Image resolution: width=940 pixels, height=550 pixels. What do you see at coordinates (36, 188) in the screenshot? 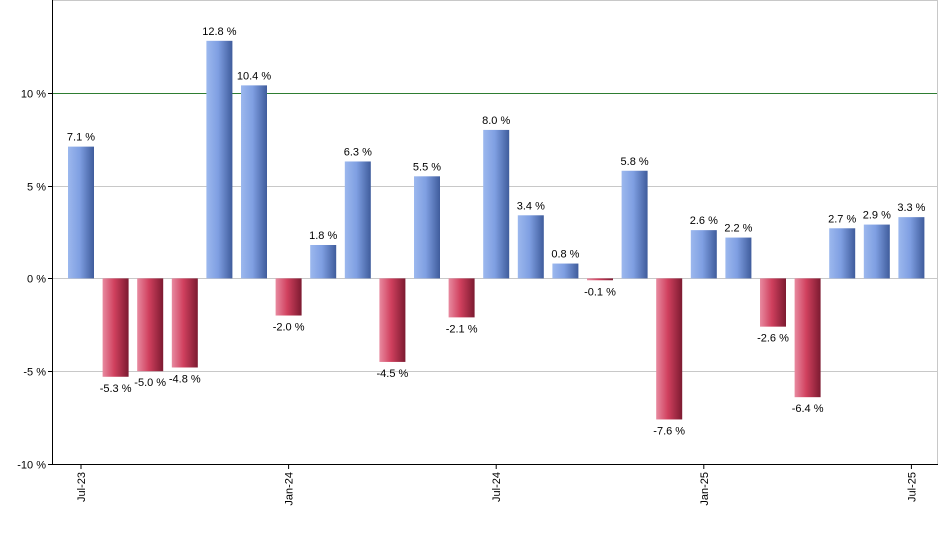
I see `y-tick-label: 5 %` at bounding box center [36, 188].